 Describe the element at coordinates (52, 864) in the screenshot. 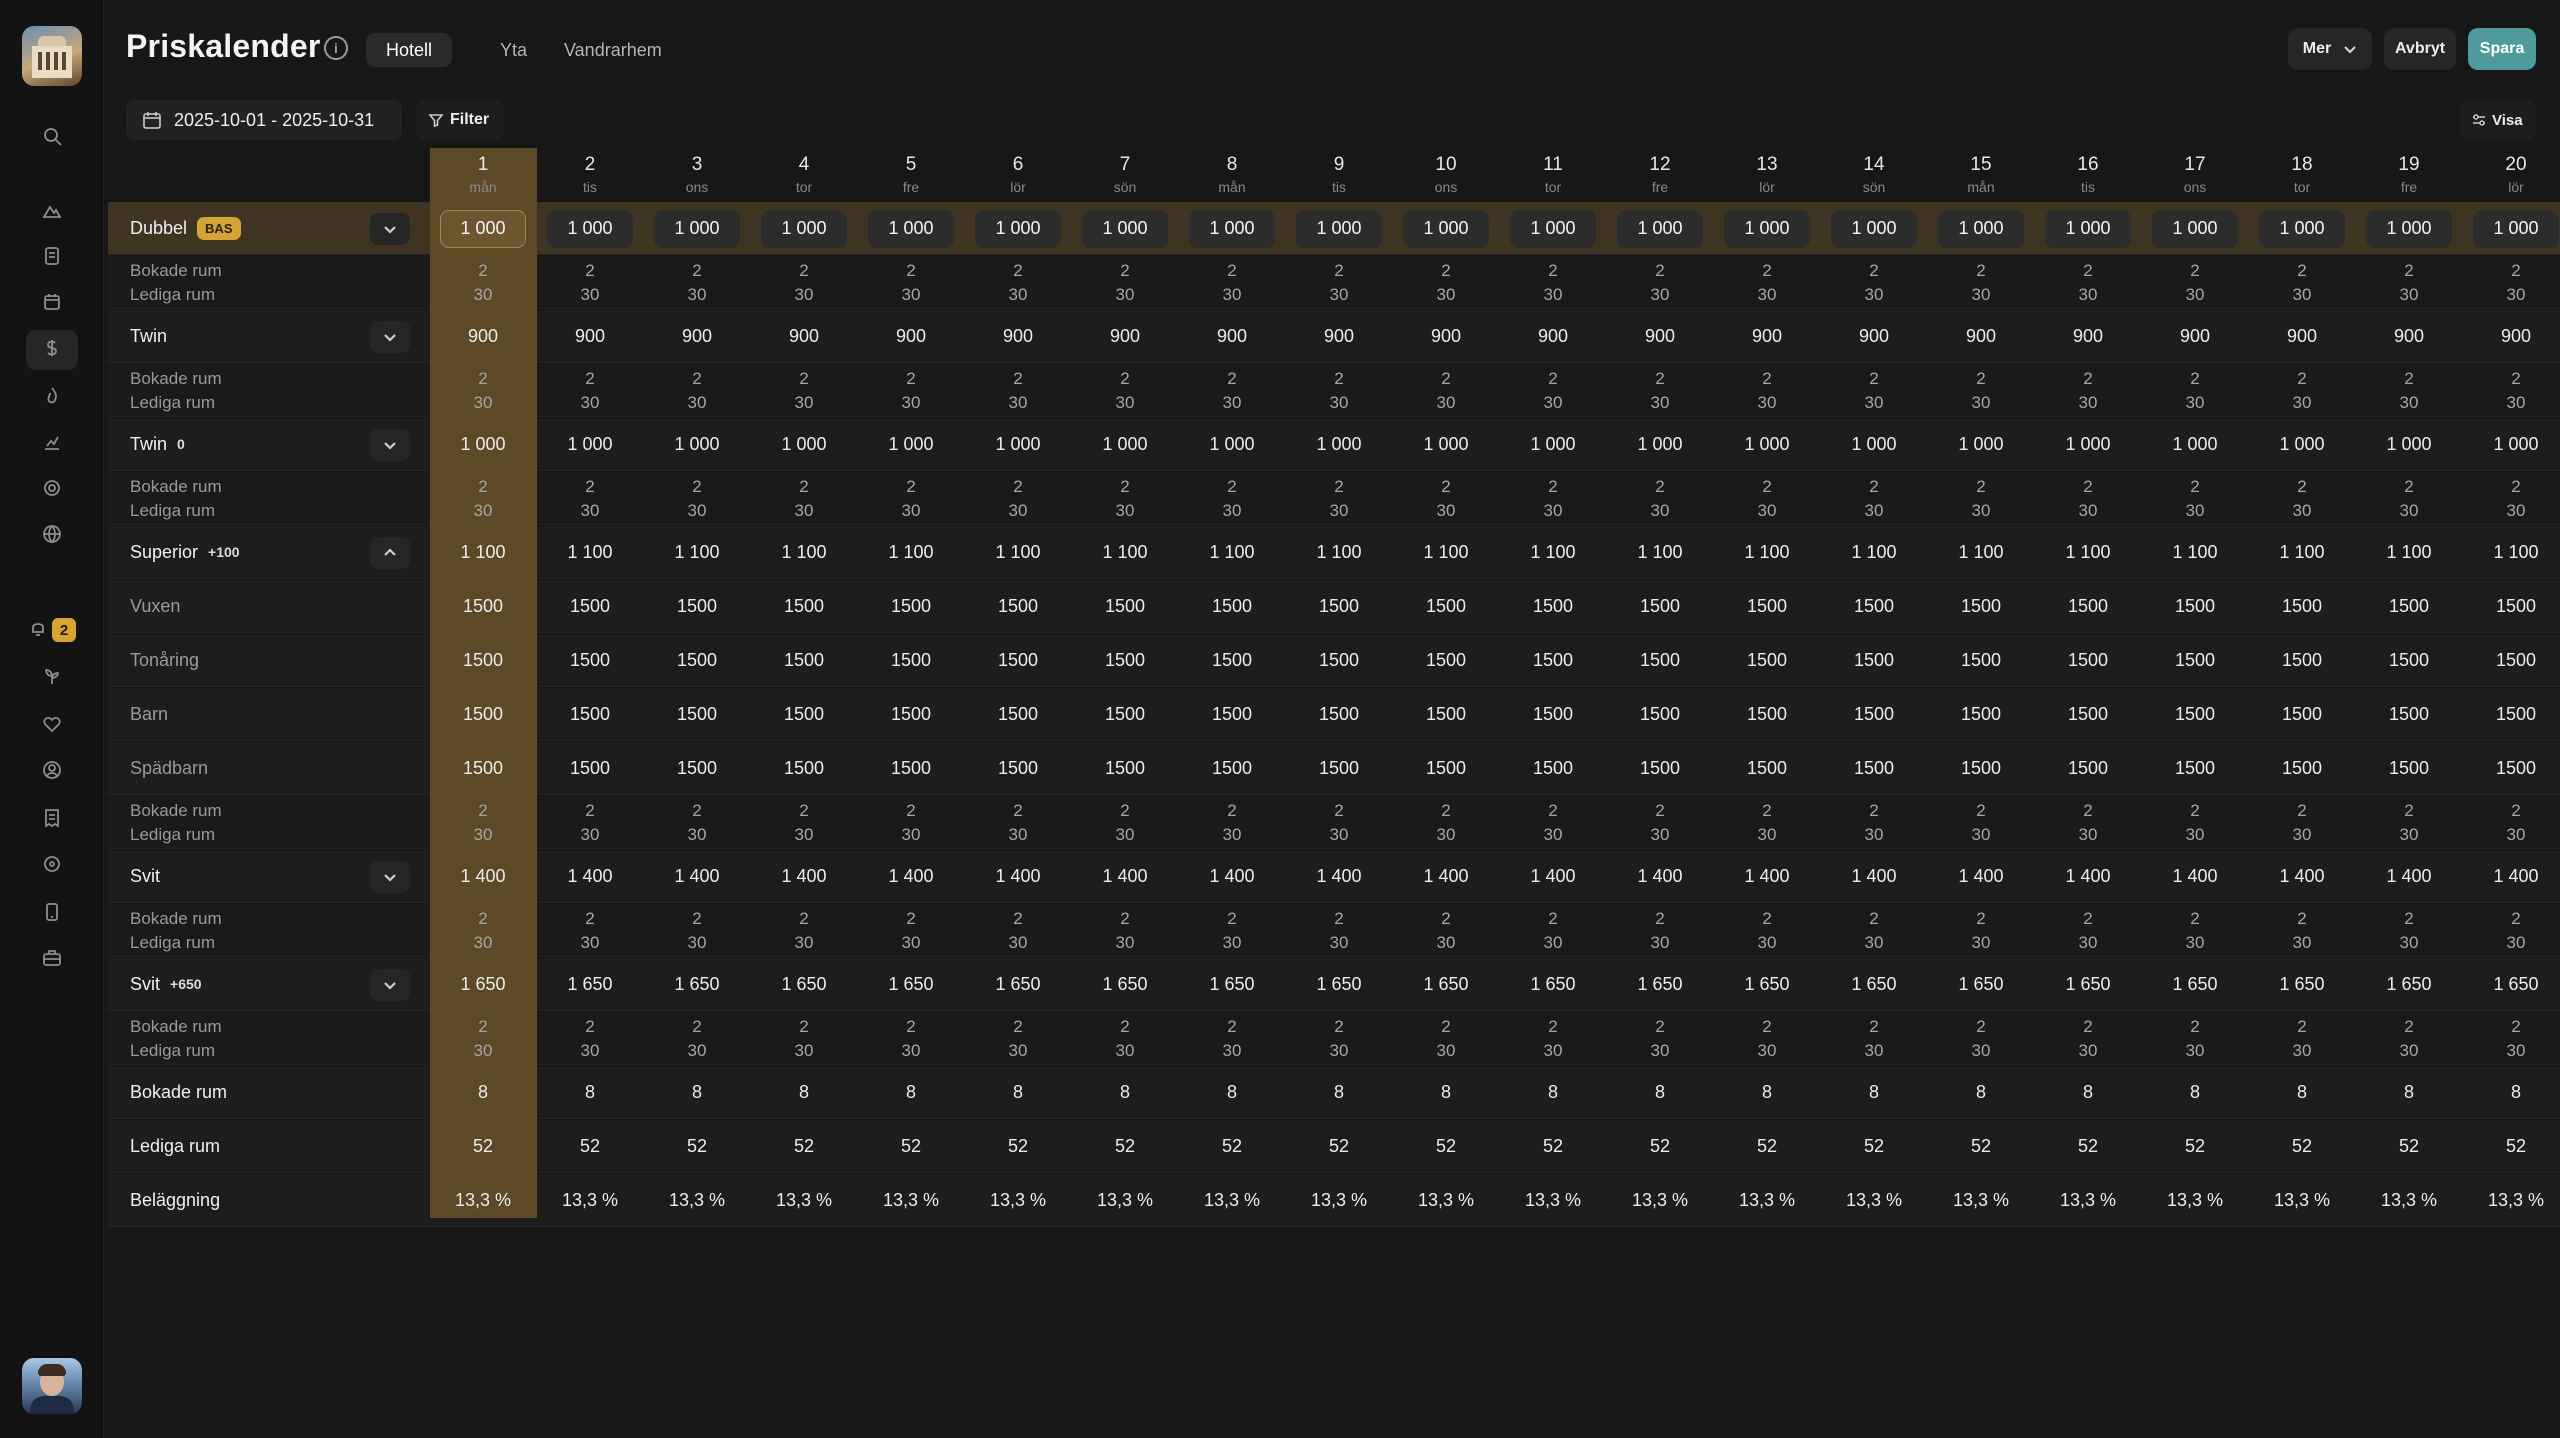

I see `settings-icon` at that location.